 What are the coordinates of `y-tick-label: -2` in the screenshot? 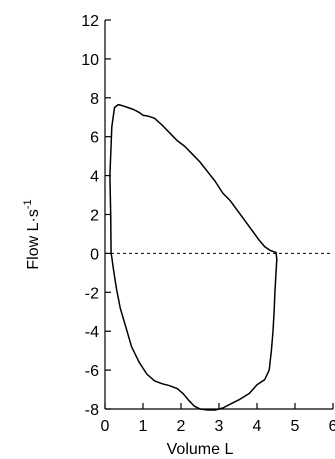 It's located at (92, 293).